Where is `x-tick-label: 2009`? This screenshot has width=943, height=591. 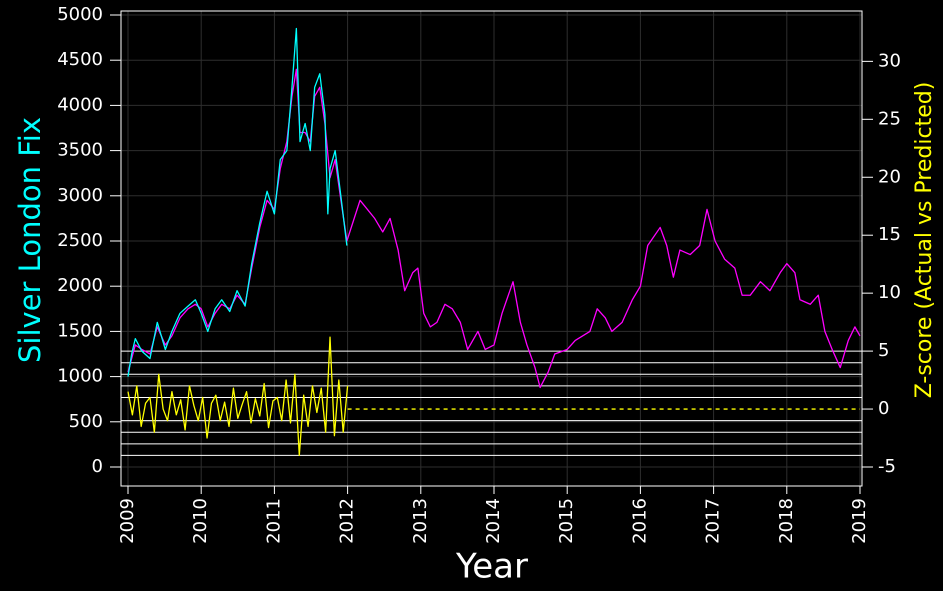 x-tick-label: 2009 is located at coordinates (127, 521).